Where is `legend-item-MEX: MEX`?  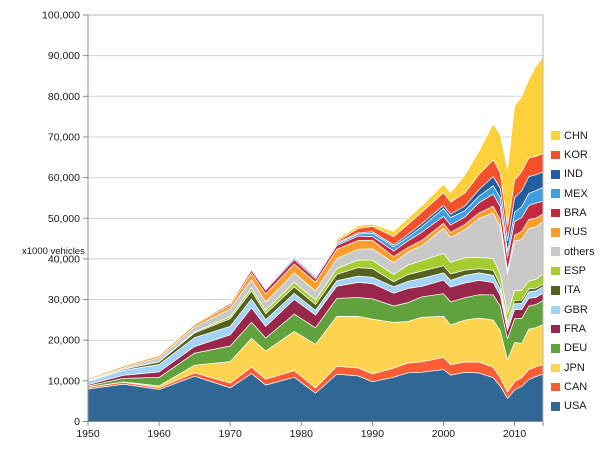 legend-item-MEX: MEX is located at coordinates (573, 193).